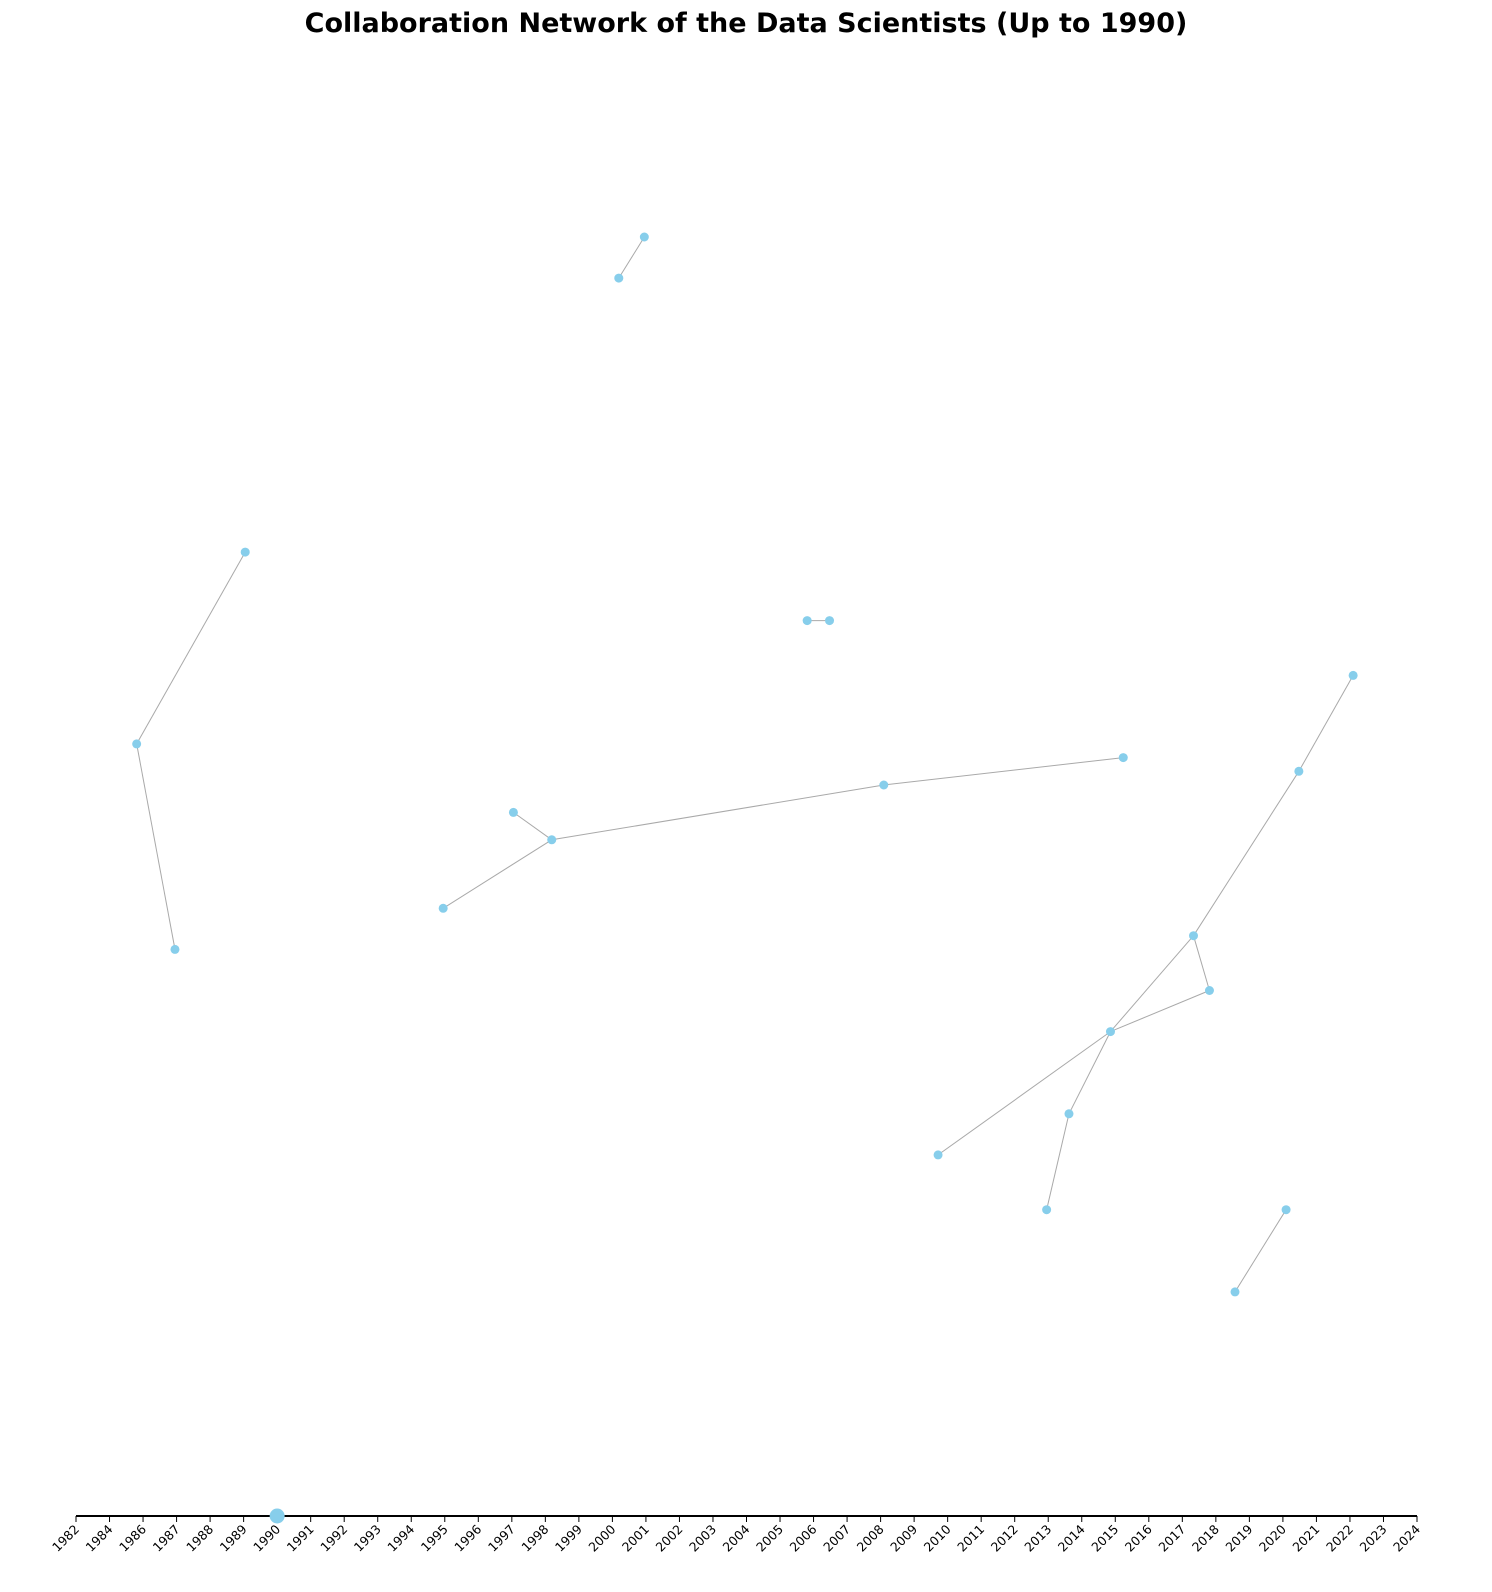  What do you see at coordinates (1071, 1537) in the screenshot?
I see `tick-label: 2014` at bounding box center [1071, 1537].